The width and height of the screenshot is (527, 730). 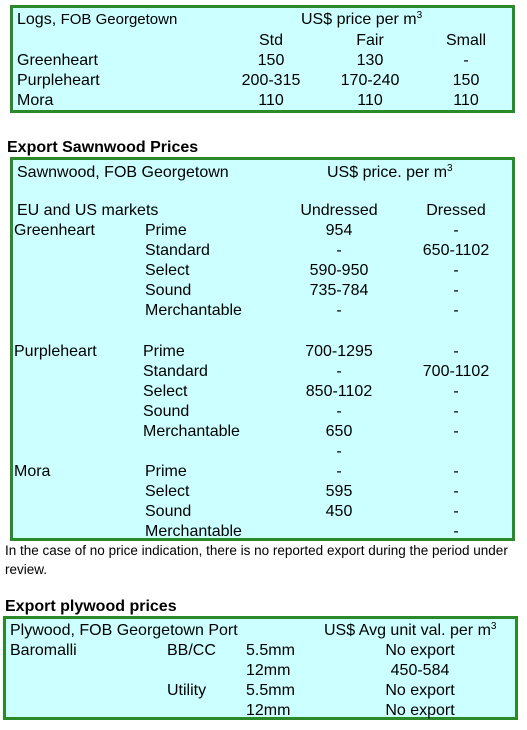 I want to click on sawnwood-dressed: 700-1102, so click(x=456, y=371).